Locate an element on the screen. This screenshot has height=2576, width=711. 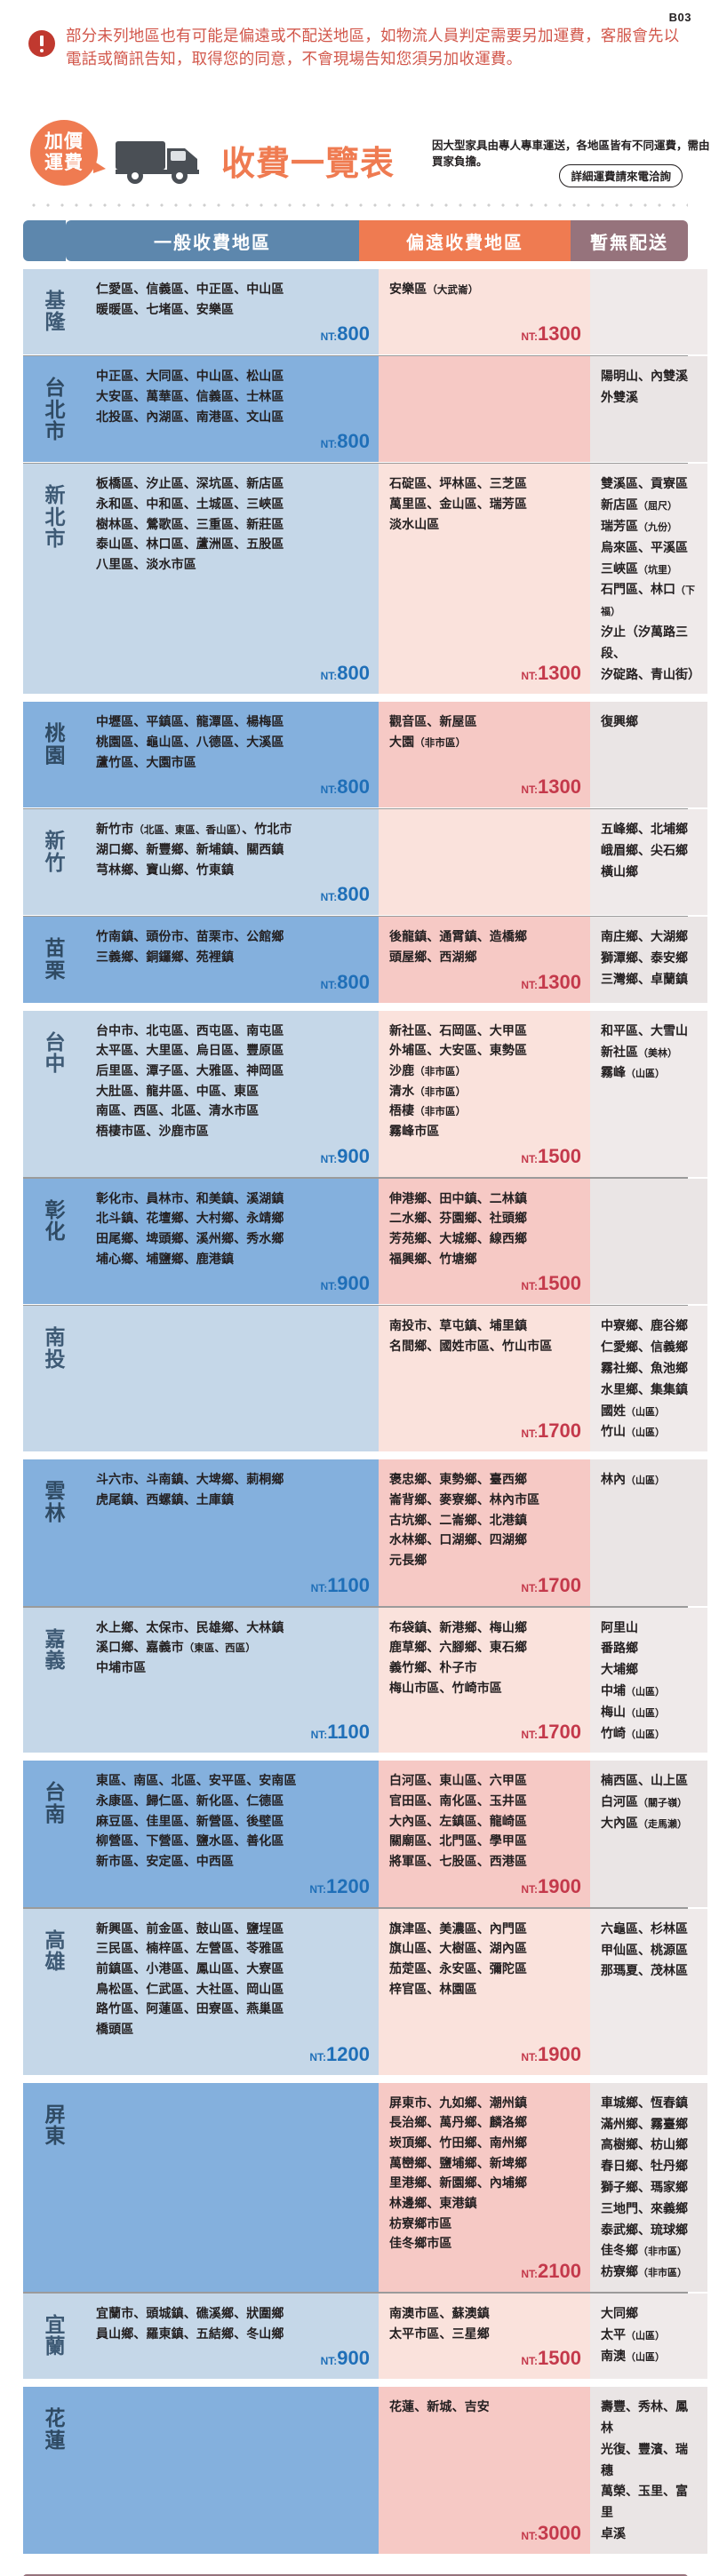
area-line: 里港鄉、新園鄉、內埔鄉 is located at coordinates (458, 2182).